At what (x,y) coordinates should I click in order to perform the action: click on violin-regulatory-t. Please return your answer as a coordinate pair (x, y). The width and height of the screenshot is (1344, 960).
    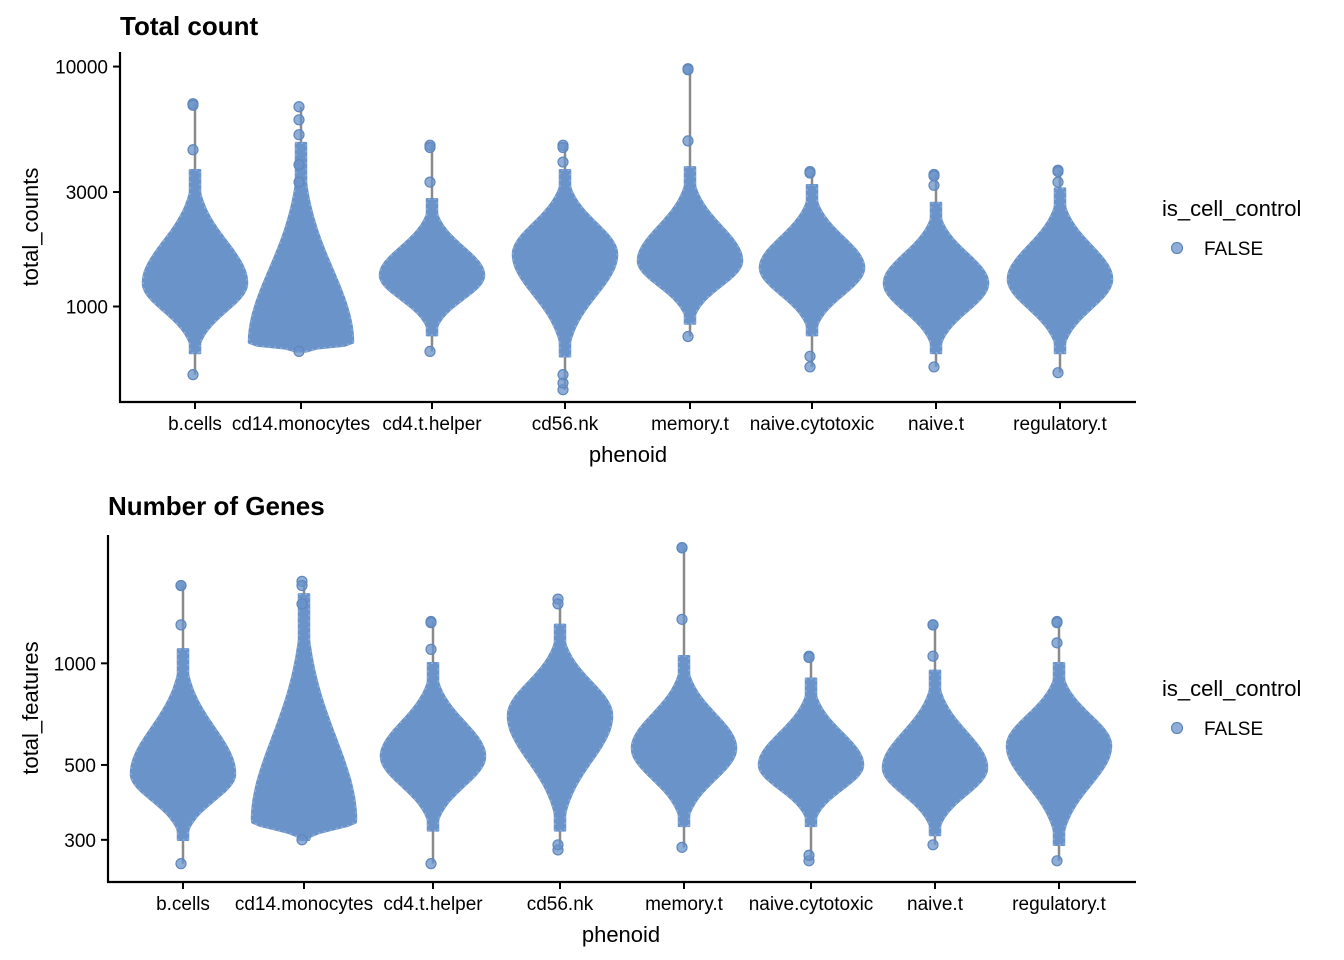
    Looking at the image, I should click on (1060, 271).